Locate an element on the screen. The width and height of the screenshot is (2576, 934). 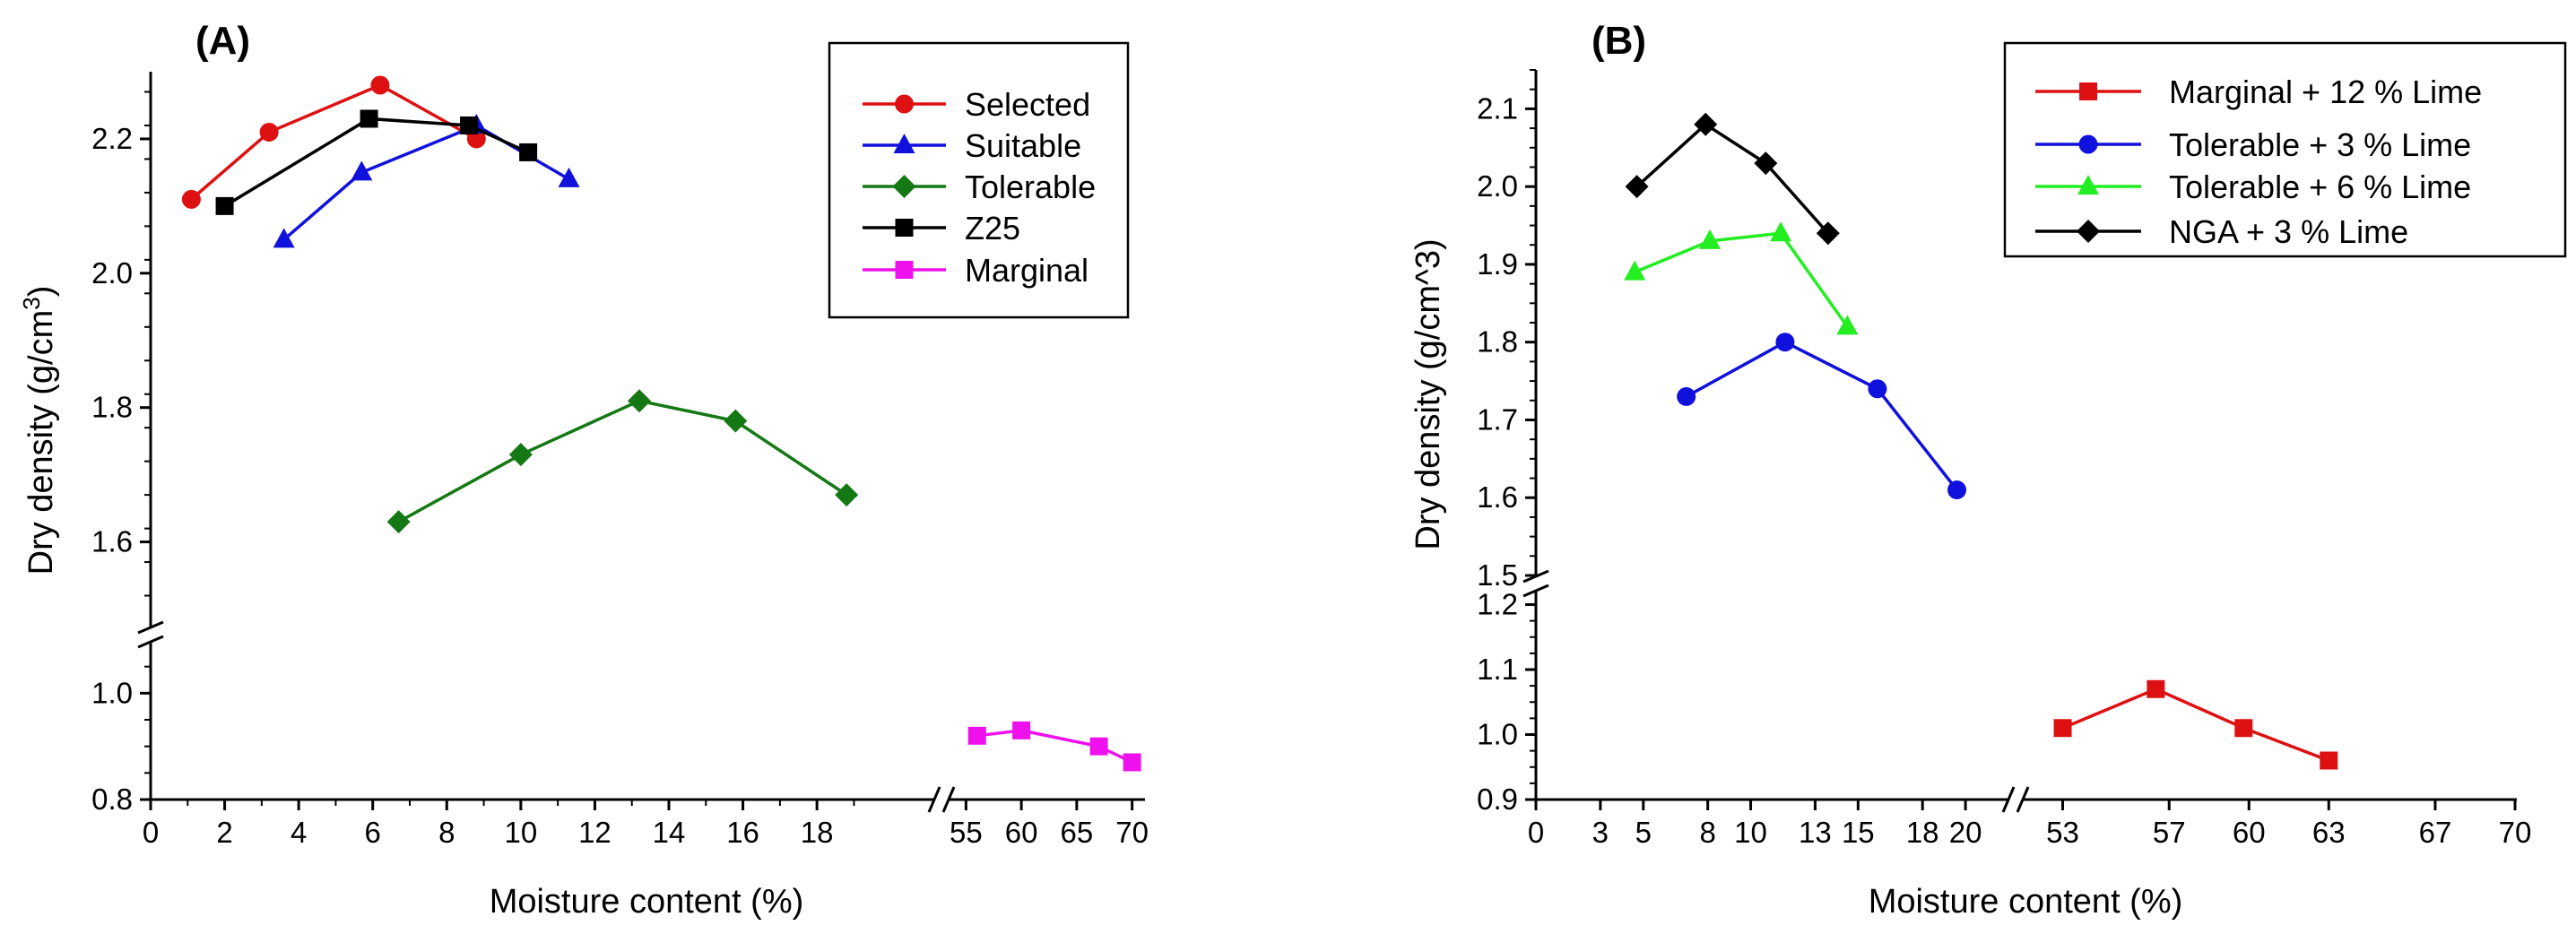
legend-item: NGA + 3 % Lime is located at coordinates (2221, 232).